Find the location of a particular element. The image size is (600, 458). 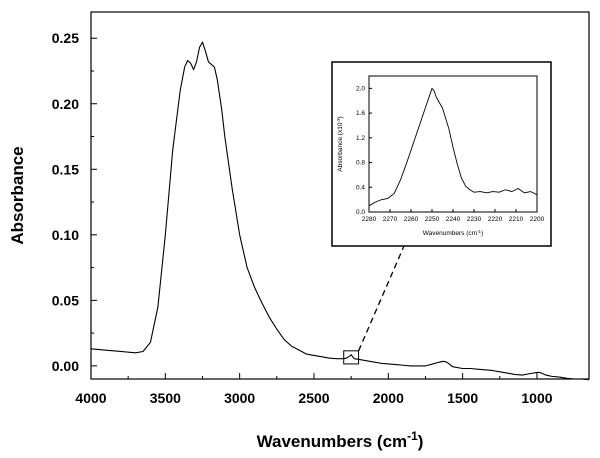

inset-y-tick-label: 1.2 is located at coordinates (360, 138).